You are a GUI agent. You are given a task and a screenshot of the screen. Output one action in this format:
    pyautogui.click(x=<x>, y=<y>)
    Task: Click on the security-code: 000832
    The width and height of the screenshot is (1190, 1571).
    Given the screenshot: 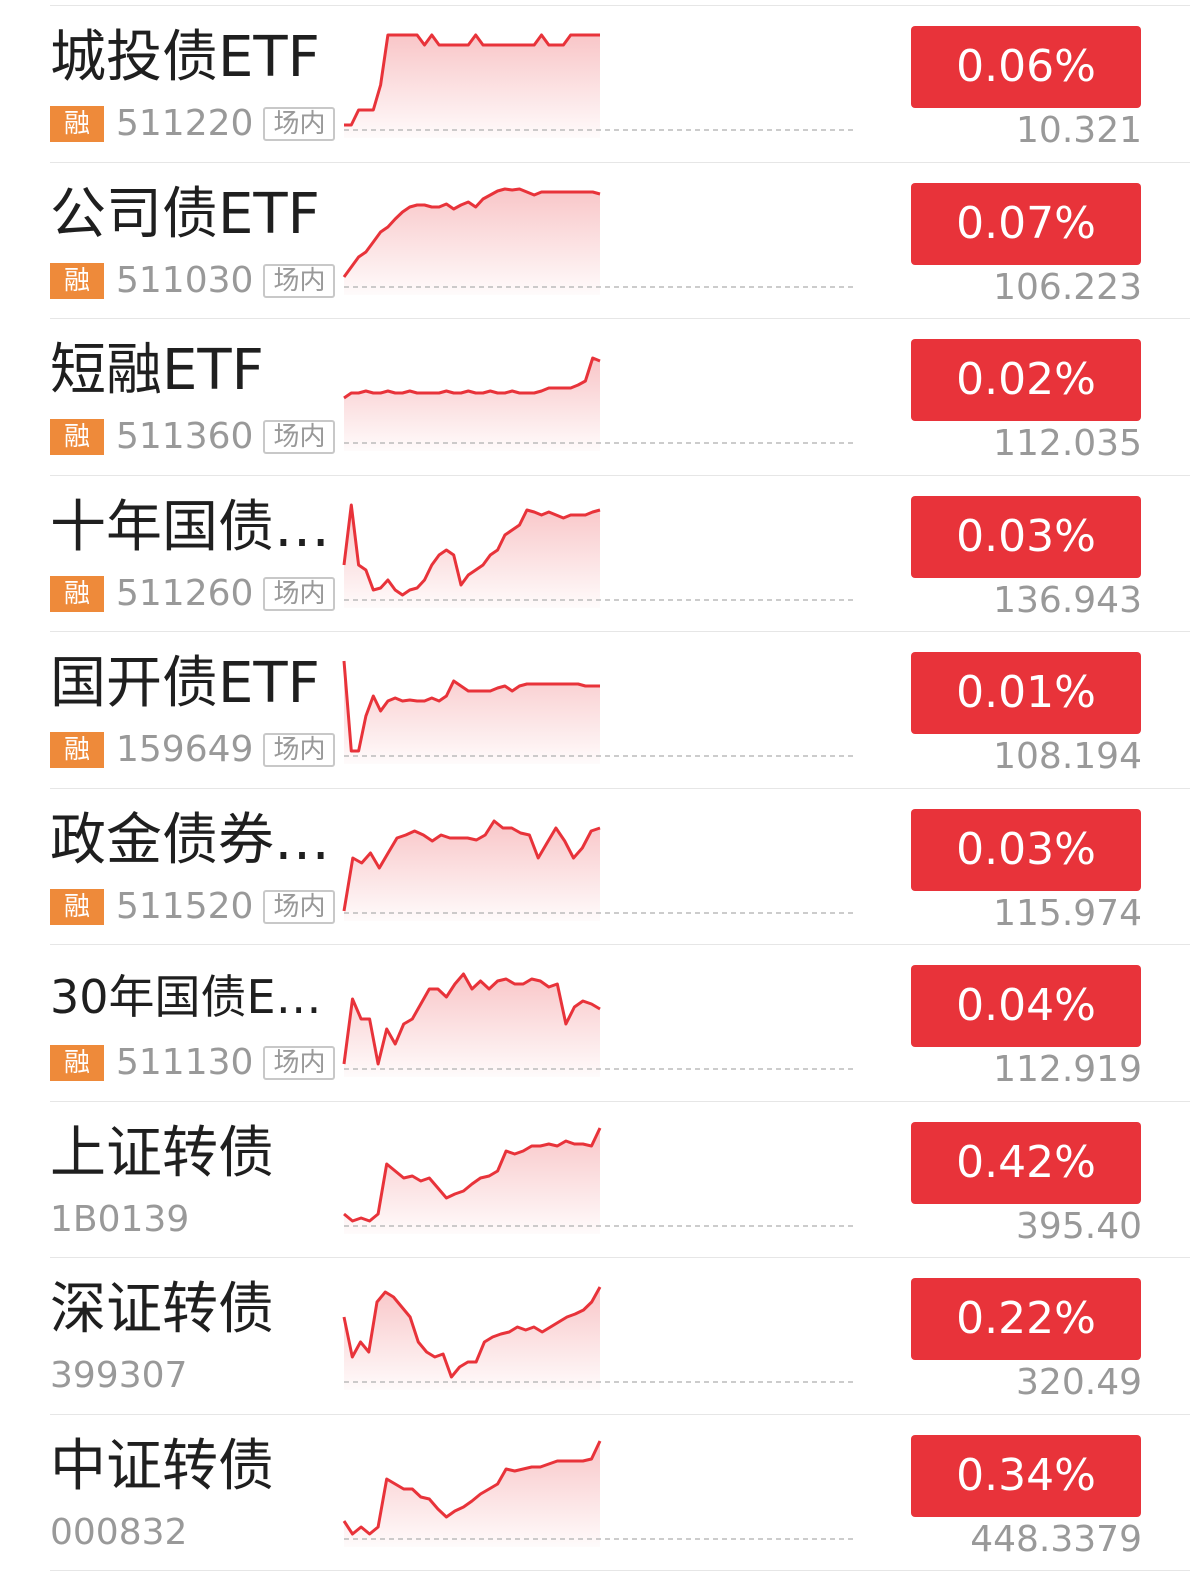 What is the action you would take?
    pyautogui.click(x=119, y=1532)
    